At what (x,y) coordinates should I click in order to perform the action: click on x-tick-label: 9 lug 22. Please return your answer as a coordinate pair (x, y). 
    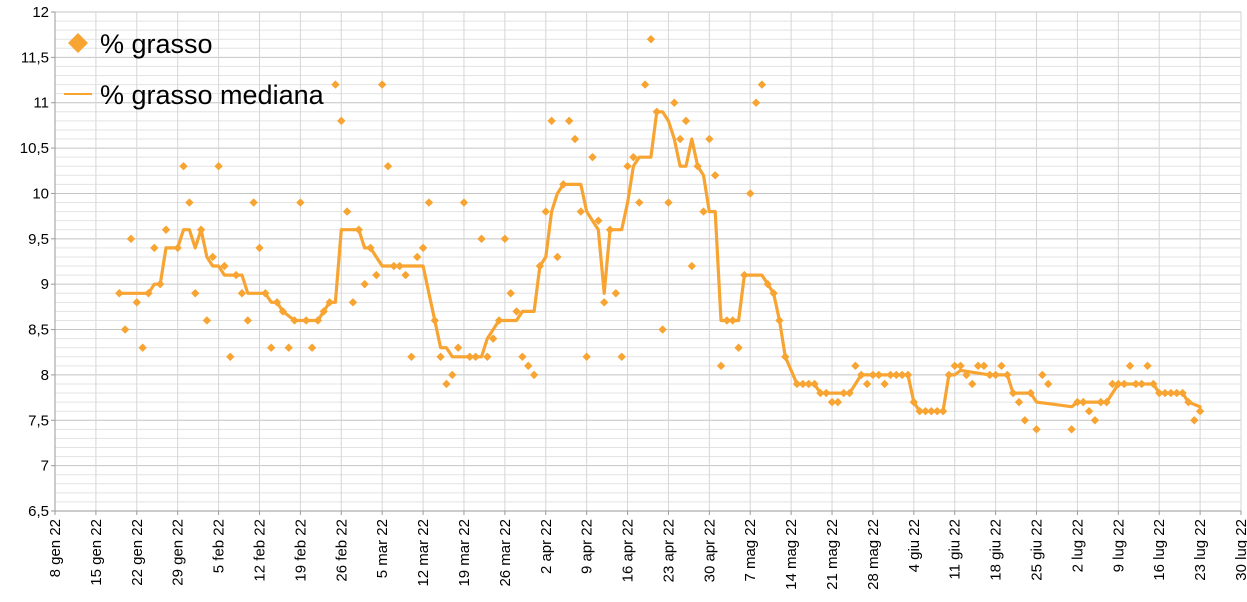
    Looking at the image, I should click on (1118, 545).